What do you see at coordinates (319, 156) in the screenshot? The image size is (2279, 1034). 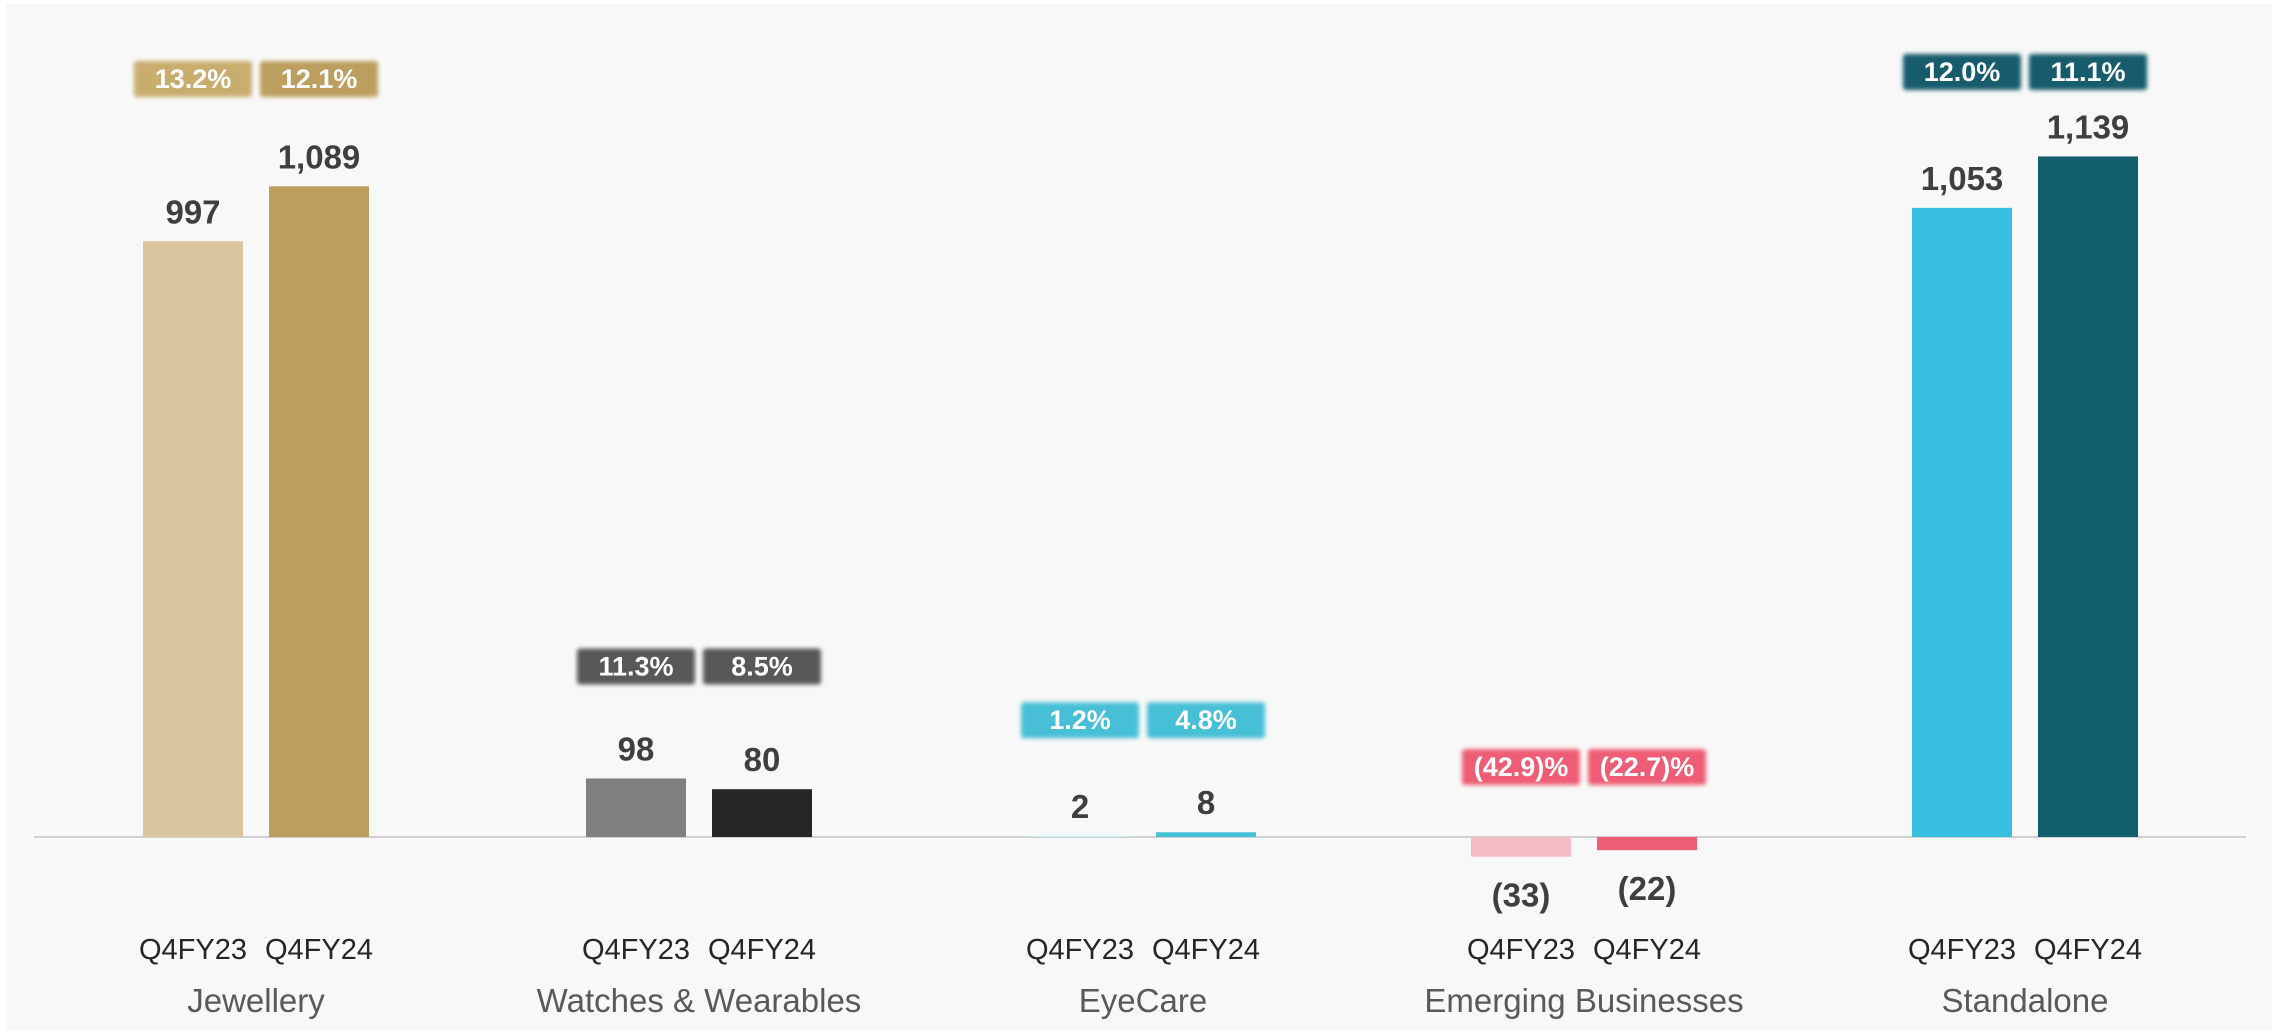 I see `value-label-jewellery-q4fy24: 1,089` at bounding box center [319, 156].